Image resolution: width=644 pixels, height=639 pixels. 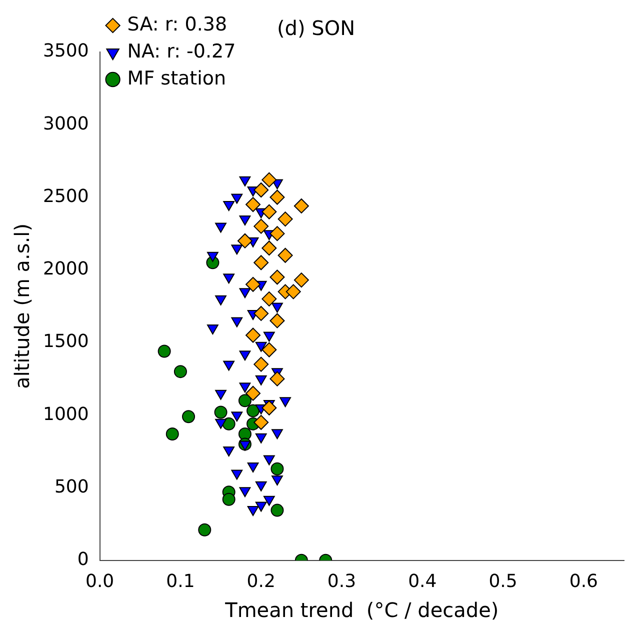 What do you see at coordinates (177, 24) in the screenshot?
I see `legend-label: SA: r: 0.38` at bounding box center [177, 24].